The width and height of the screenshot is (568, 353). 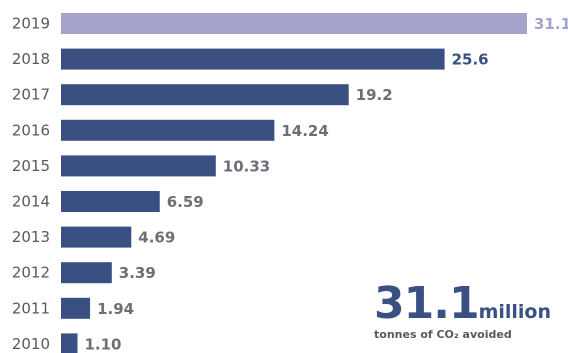 What do you see at coordinates (427, 303) in the screenshot?
I see `callout-value: 31.1` at bounding box center [427, 303].